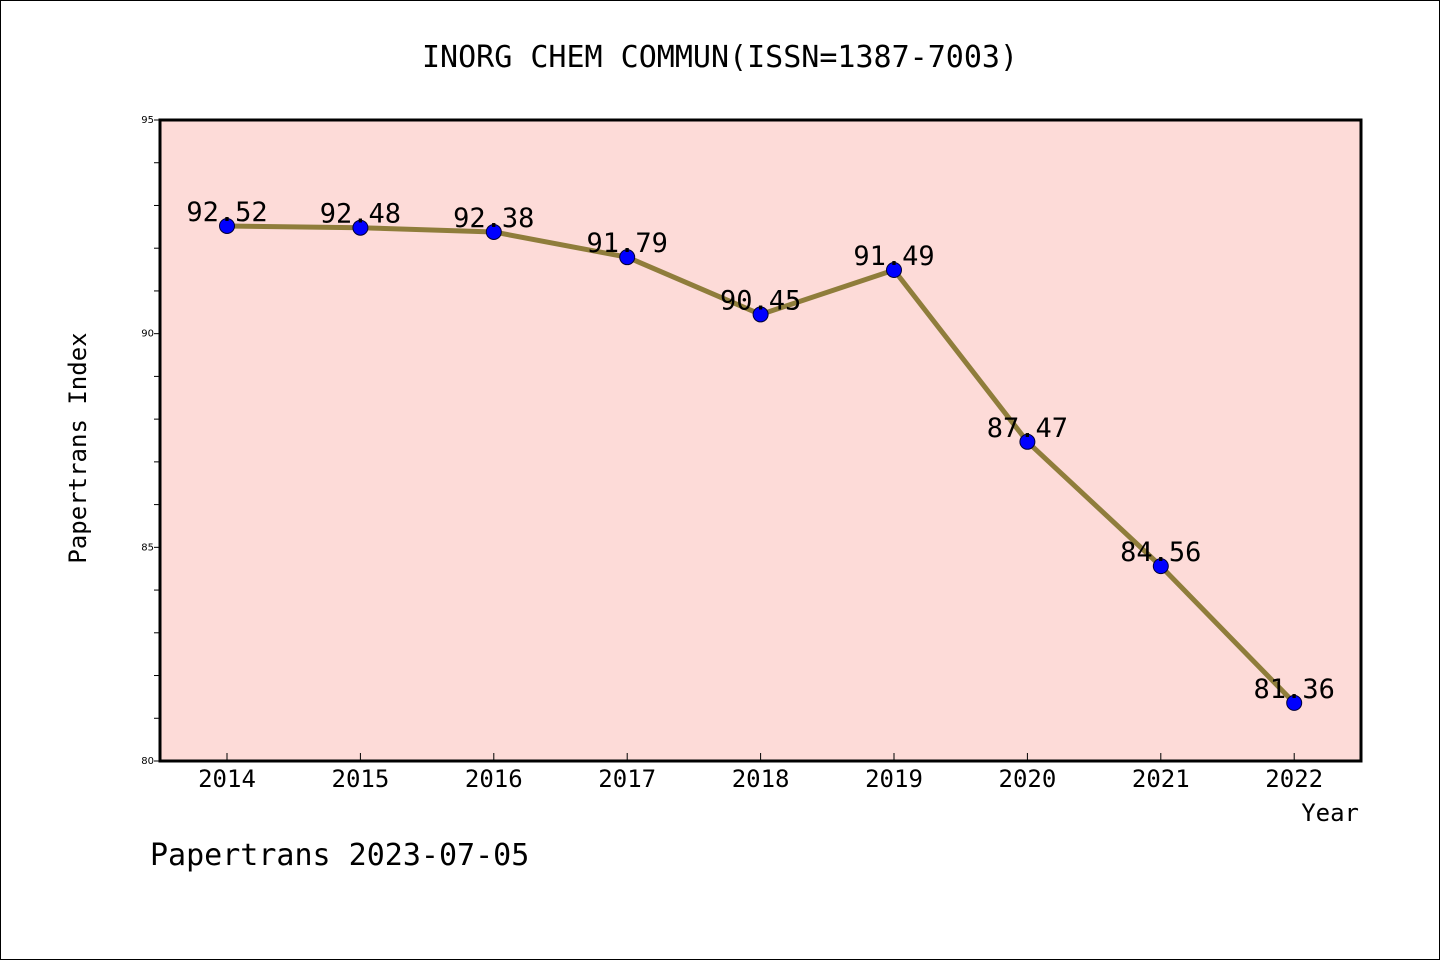  I want to click on data-label: 92.48, so click(360, 214).